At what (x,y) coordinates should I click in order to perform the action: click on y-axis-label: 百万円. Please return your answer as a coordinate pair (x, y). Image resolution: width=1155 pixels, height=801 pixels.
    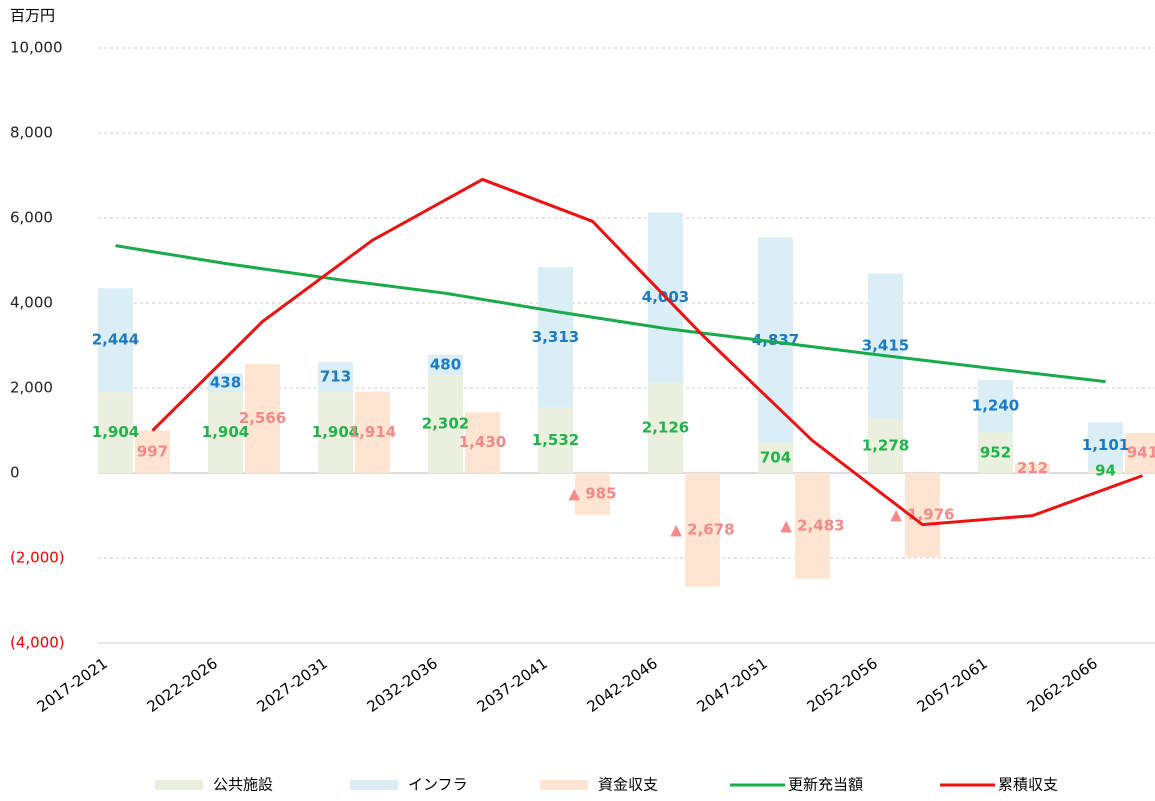
    Looking at the image, I should click on (32, 16).